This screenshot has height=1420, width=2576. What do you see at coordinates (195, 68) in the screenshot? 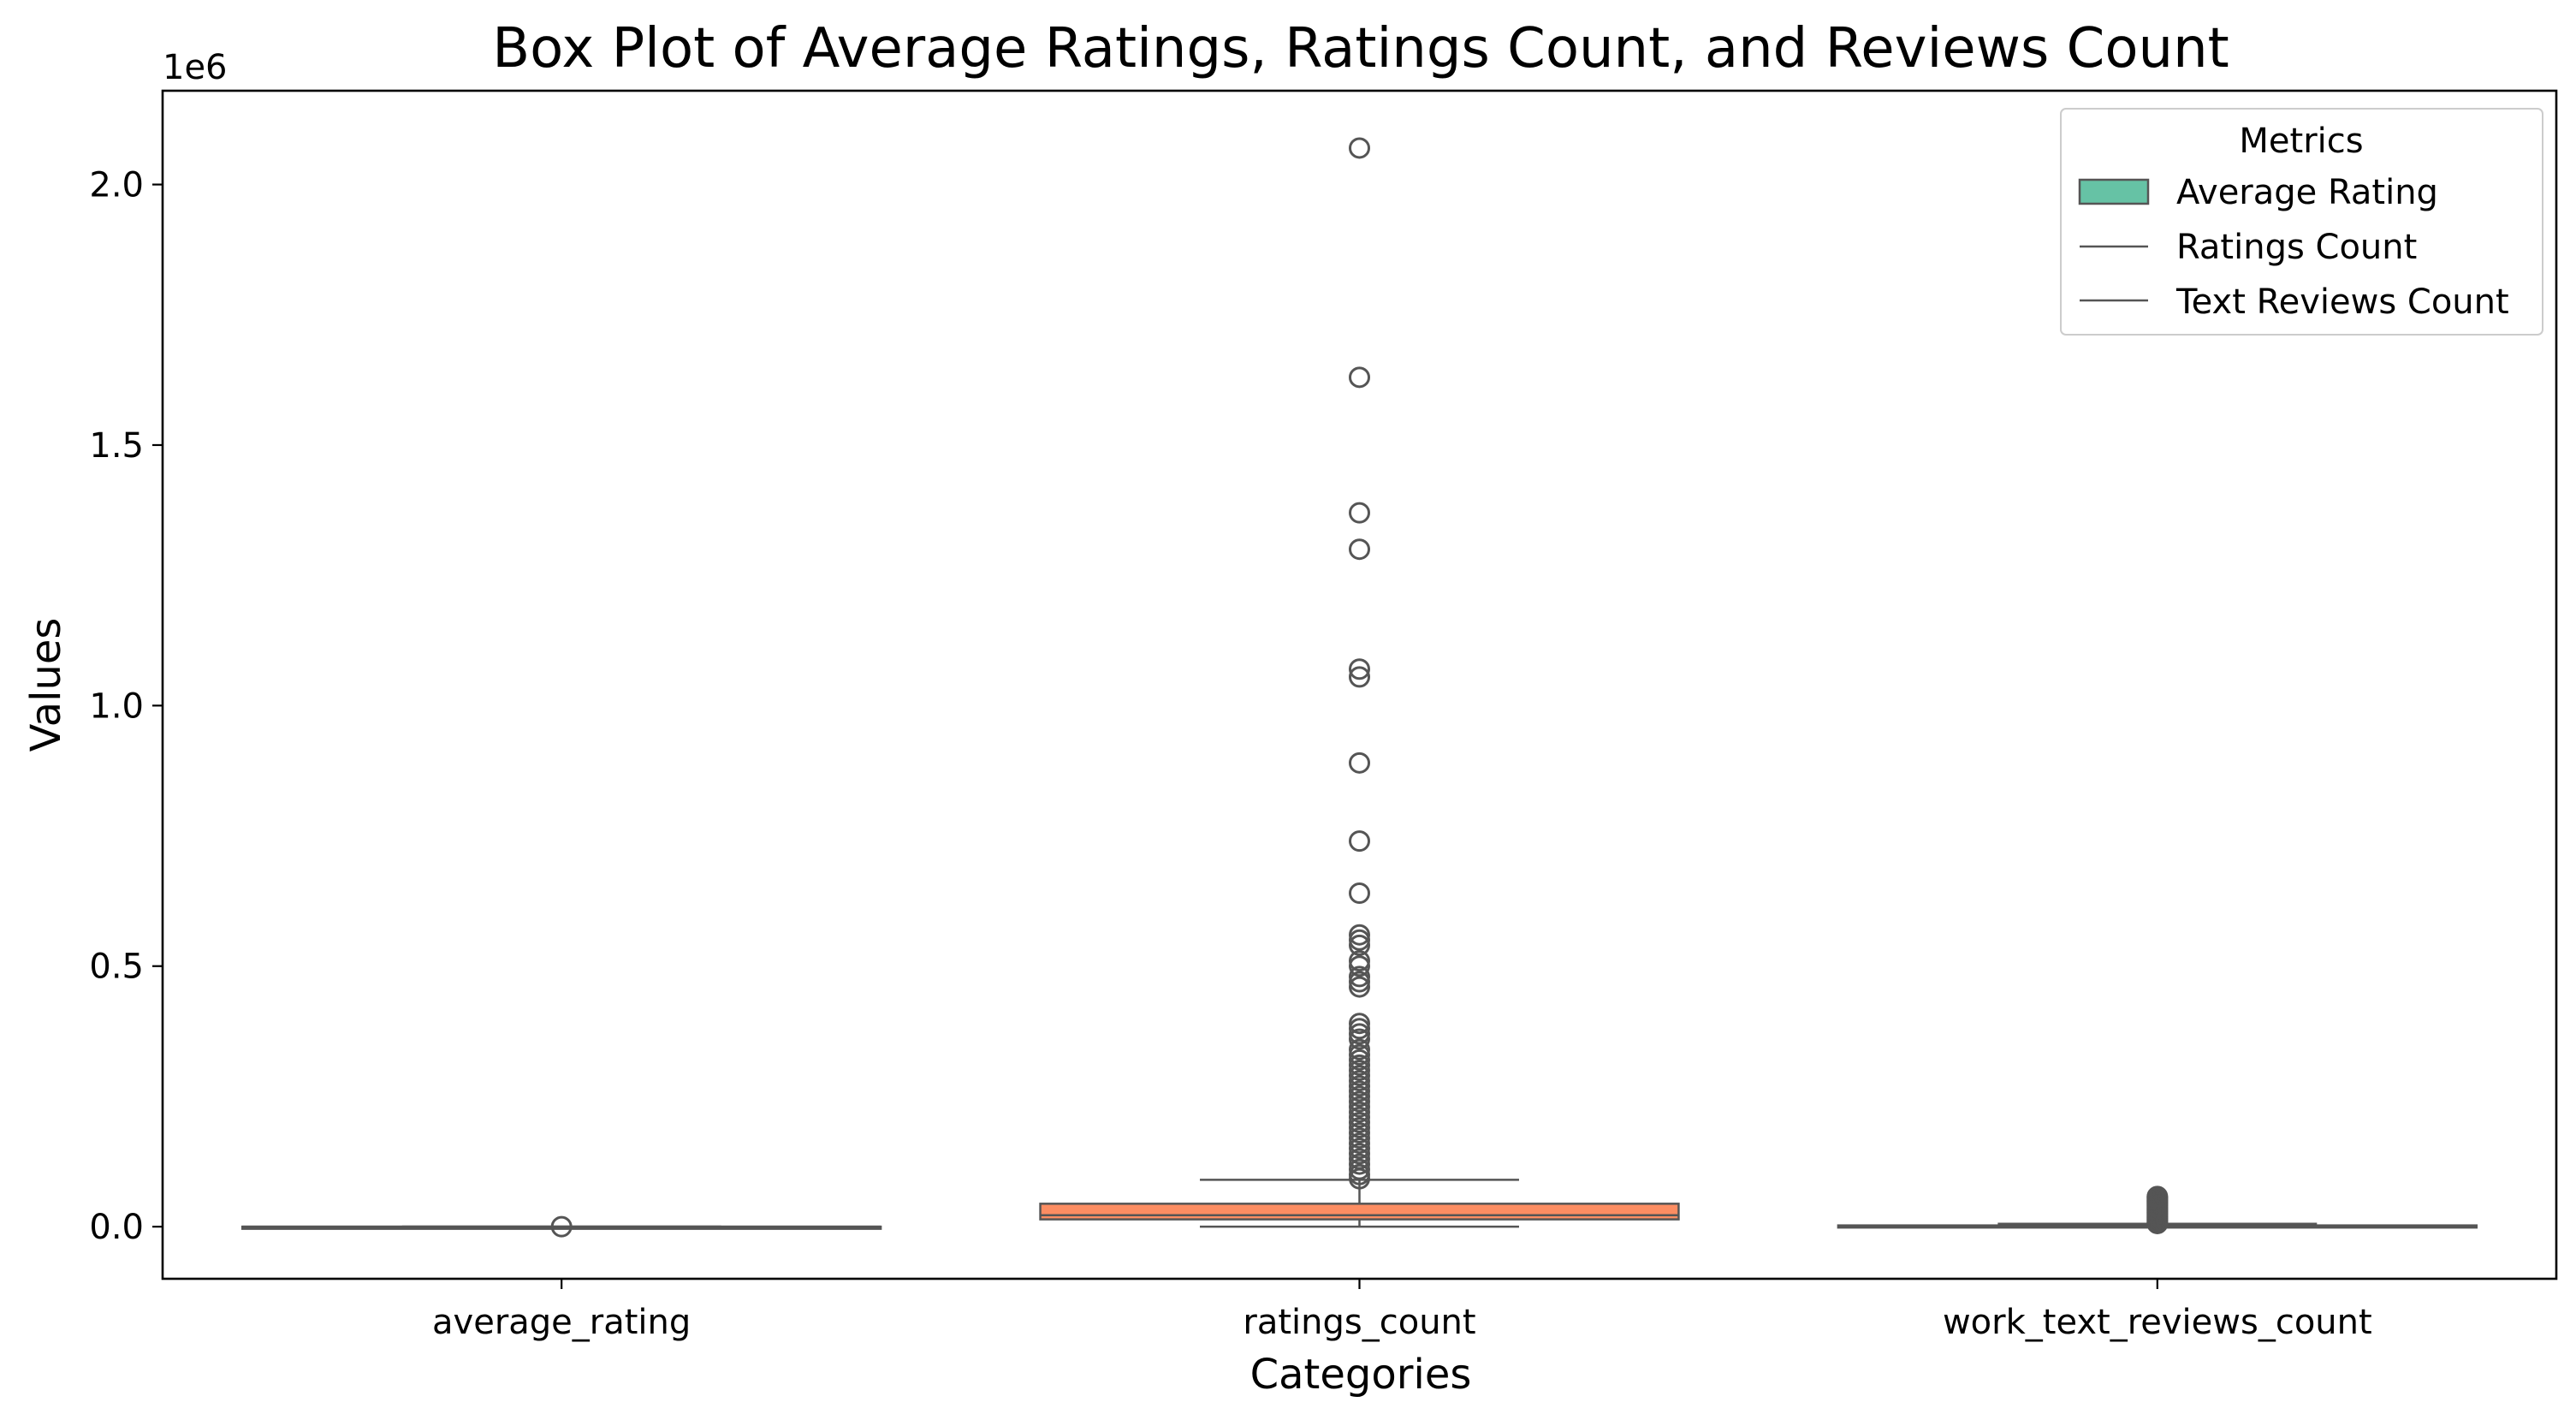
I see `y-axis-offset-label: 1e6` at bounding box center [195, 68].